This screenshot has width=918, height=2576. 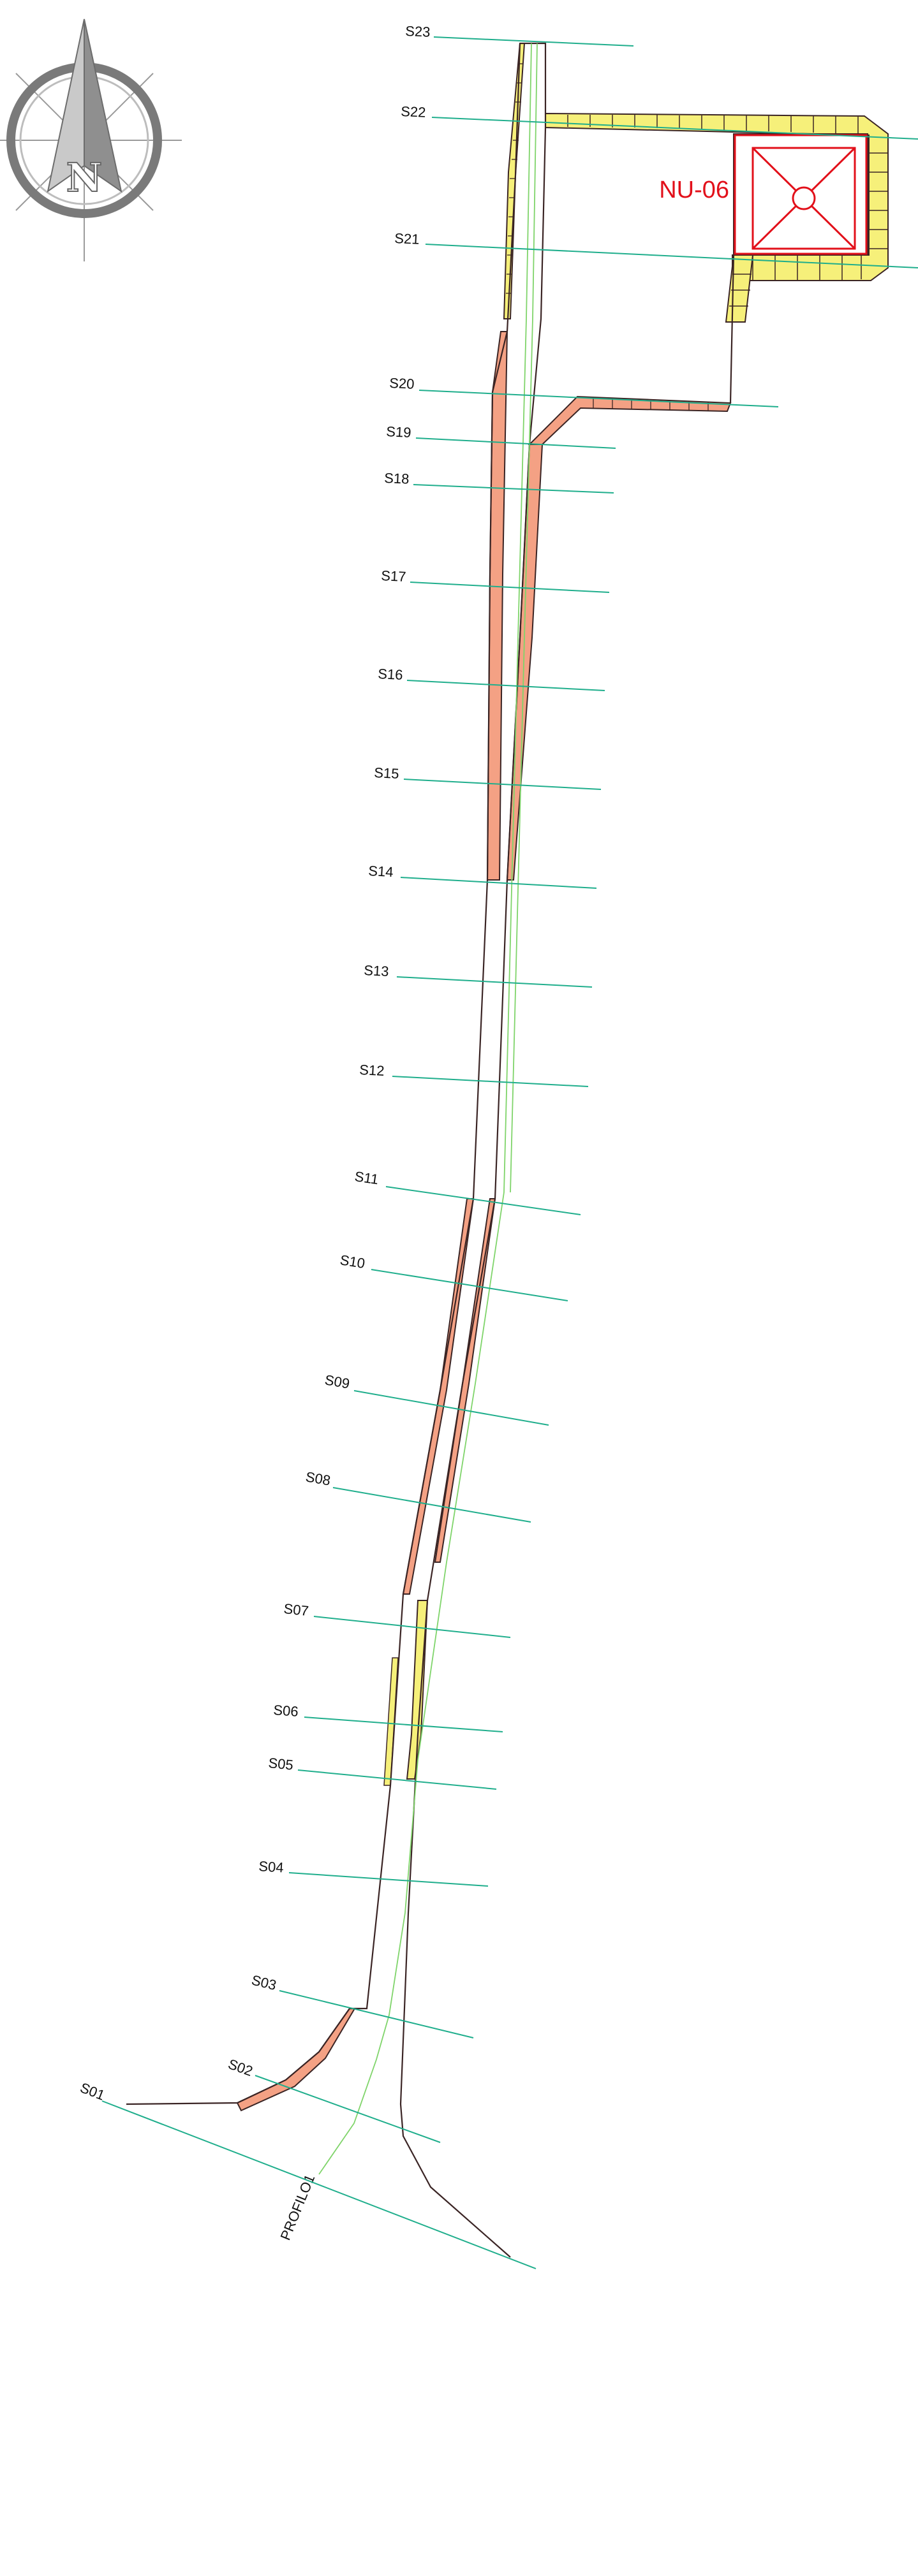 I want to click on section-line-s07, so click(x=412, y=1627).